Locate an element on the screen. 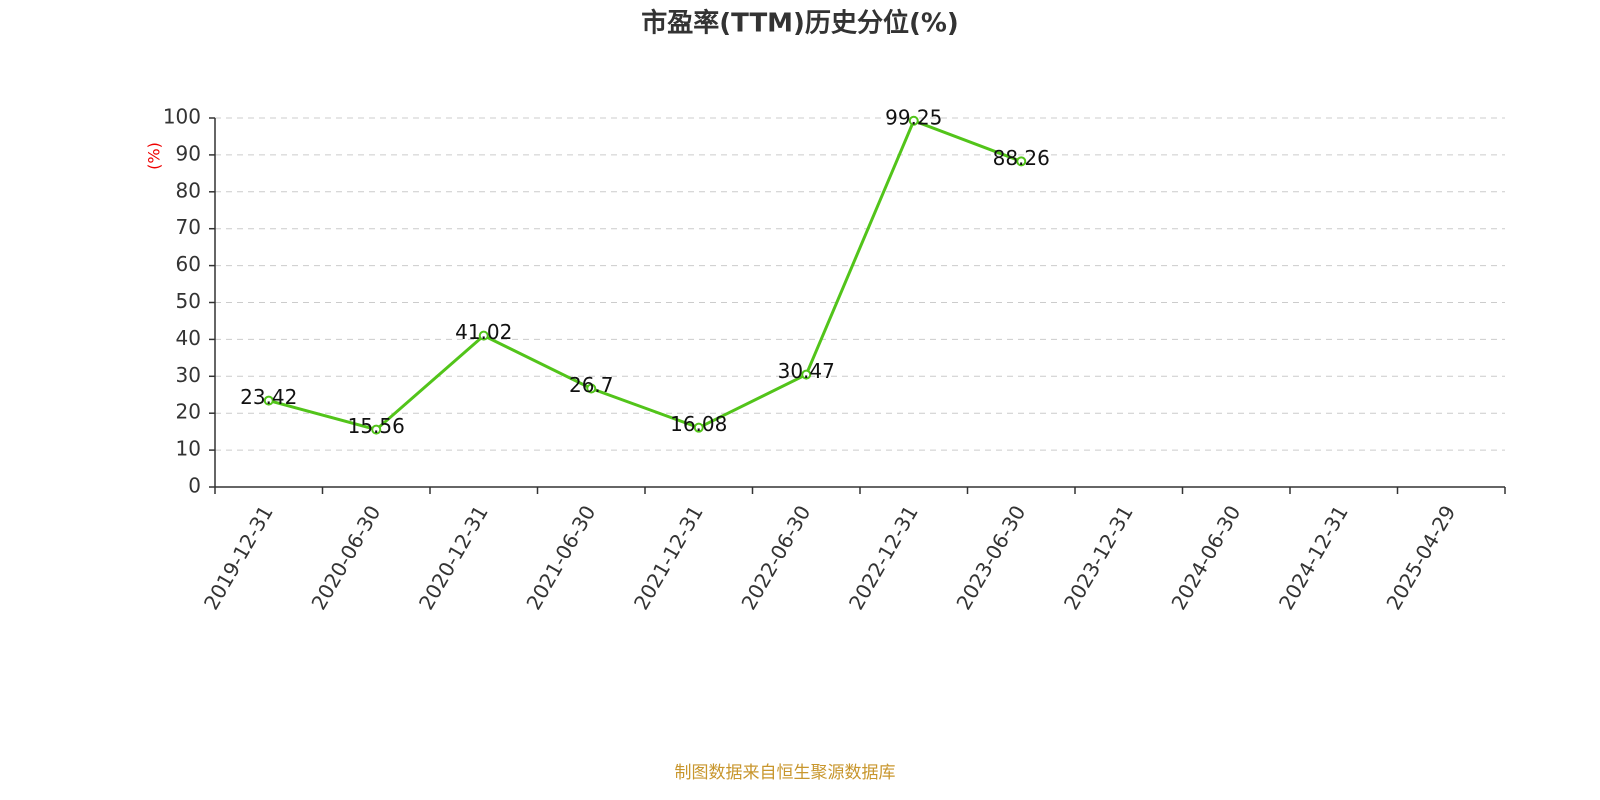 The width and height of the screenshot is (1600, 800). data-label: 41.02 is located at coordinates (483, 332).